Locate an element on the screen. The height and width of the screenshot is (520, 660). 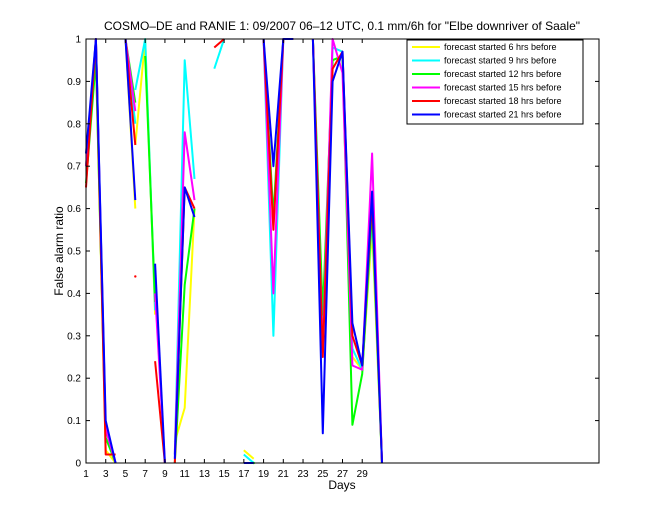
legend-label: forecast started 9 hrs before is located at coordinates (500, 61).